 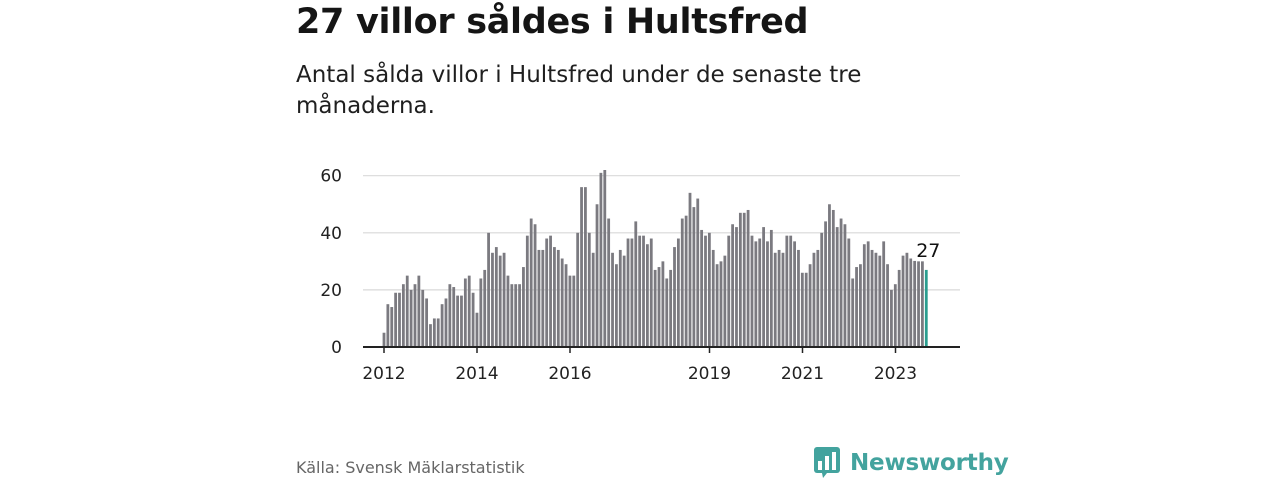 What do you see at coordinates (383, 374) in the screenshot?
I see `x-tick-label: 2012` at bounding box center [383, 374].